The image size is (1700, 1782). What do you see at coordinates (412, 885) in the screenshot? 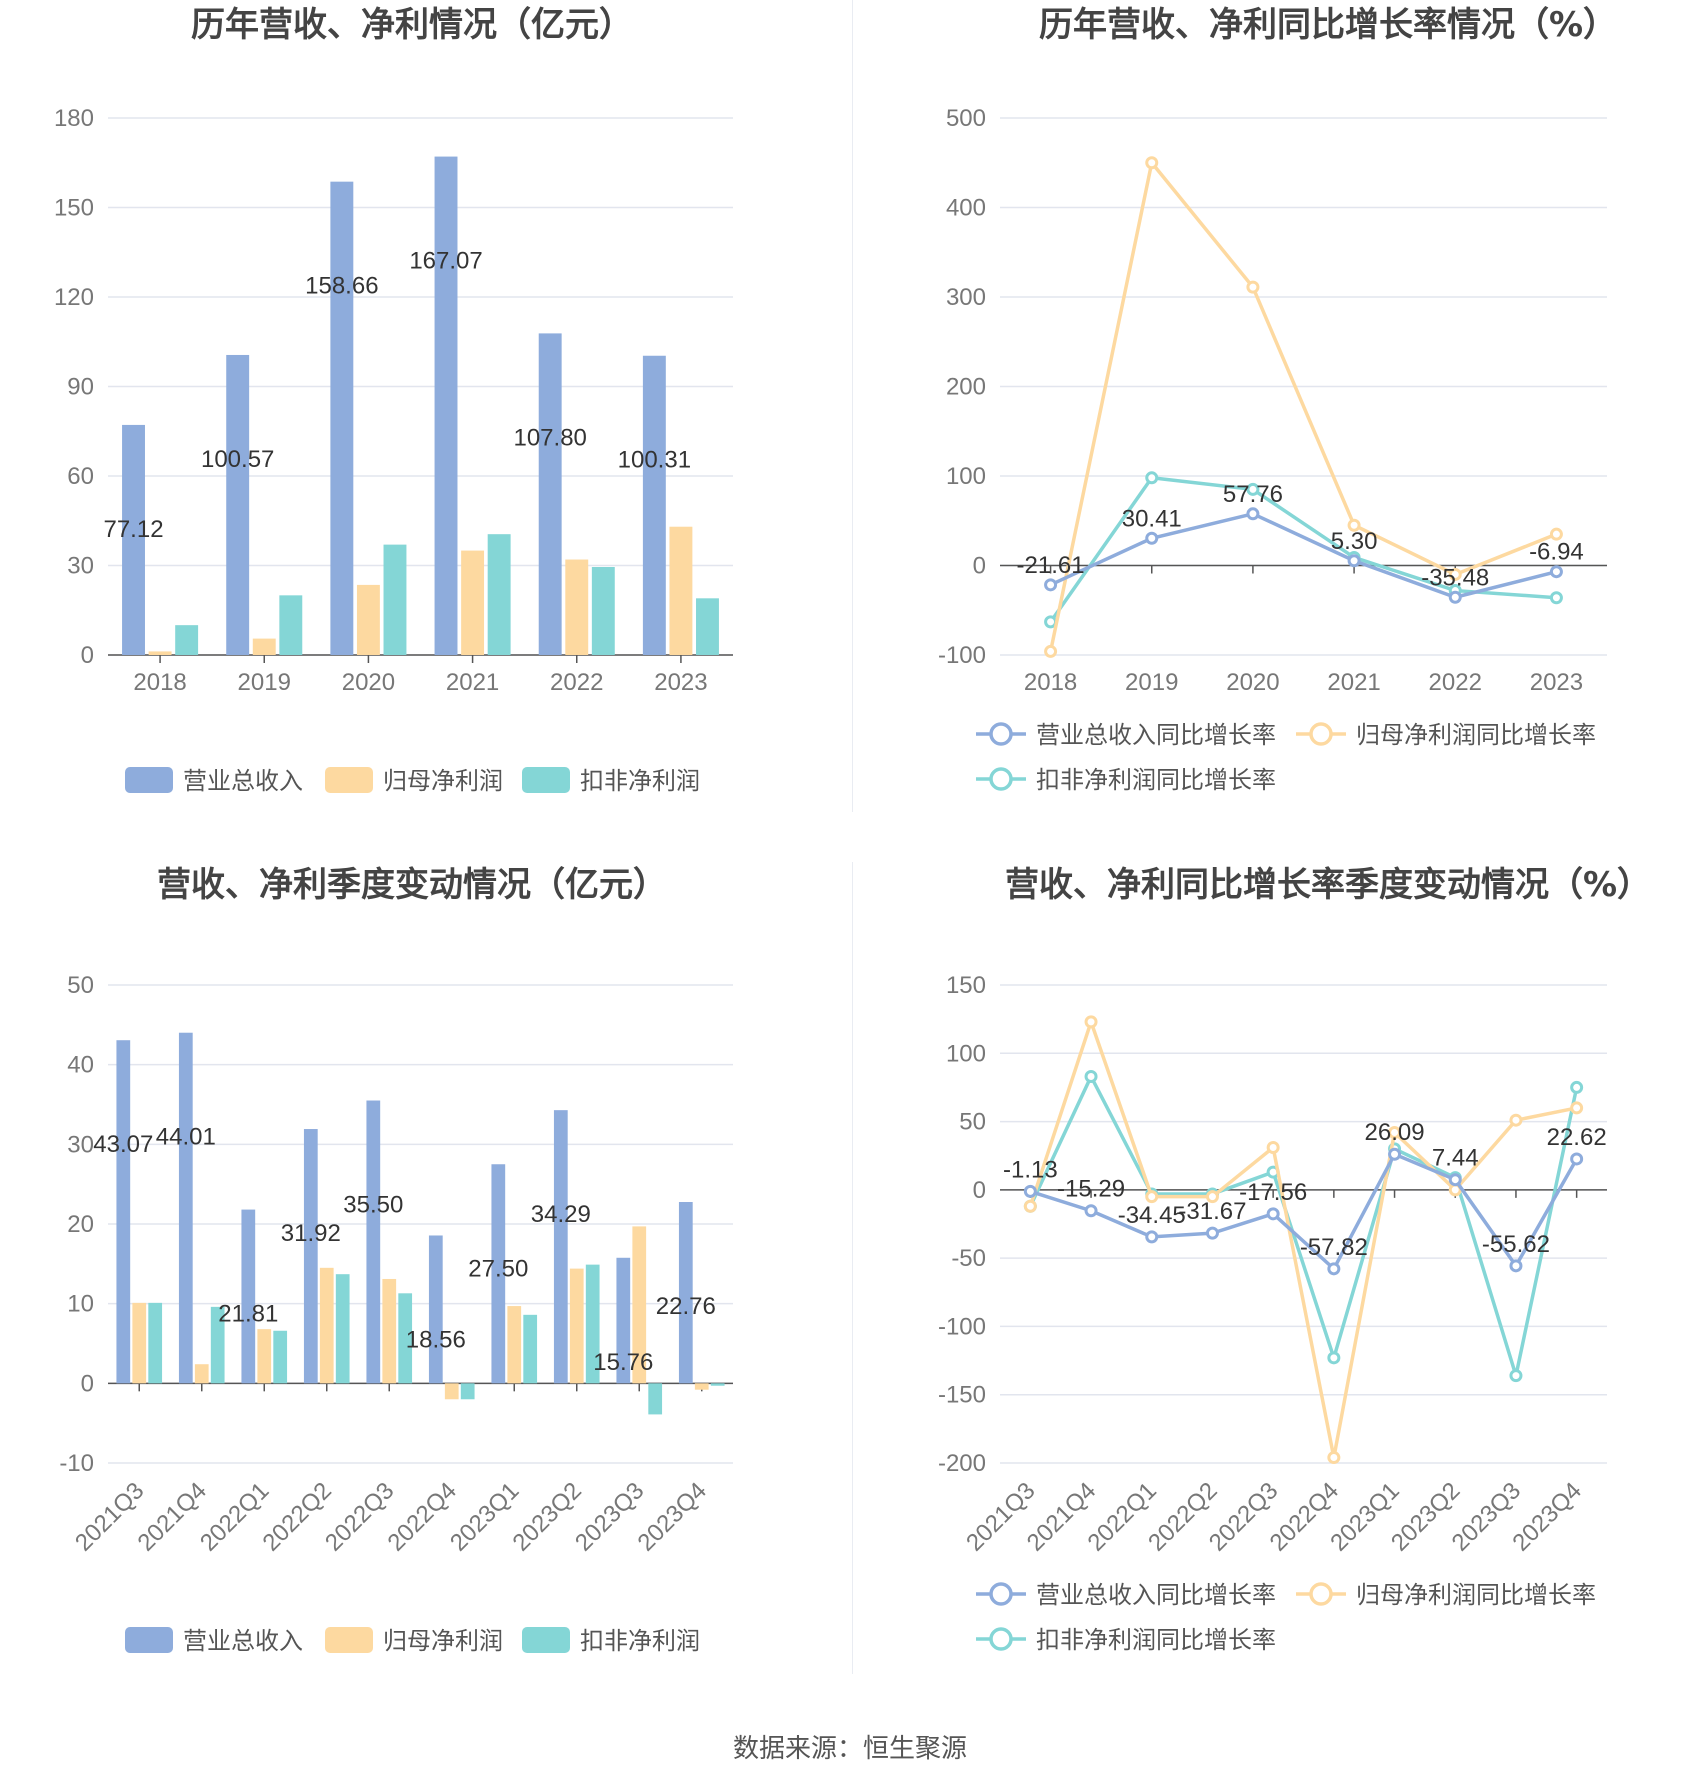
I see `chart-title: 营收、净利季度变动情况（亿元）` at bounding box center [412, 885].